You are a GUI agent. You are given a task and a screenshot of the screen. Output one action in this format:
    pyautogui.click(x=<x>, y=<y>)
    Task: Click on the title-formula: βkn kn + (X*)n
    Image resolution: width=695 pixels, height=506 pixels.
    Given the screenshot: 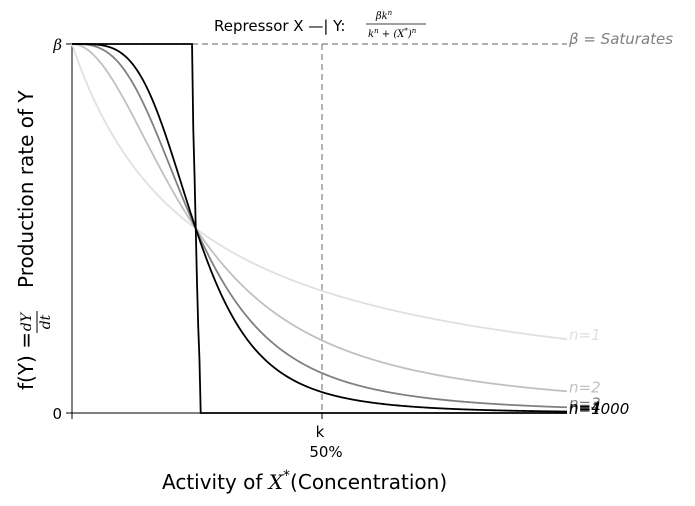 What is the action you would take?
    pyautogui.click(x=396, y=24)
    